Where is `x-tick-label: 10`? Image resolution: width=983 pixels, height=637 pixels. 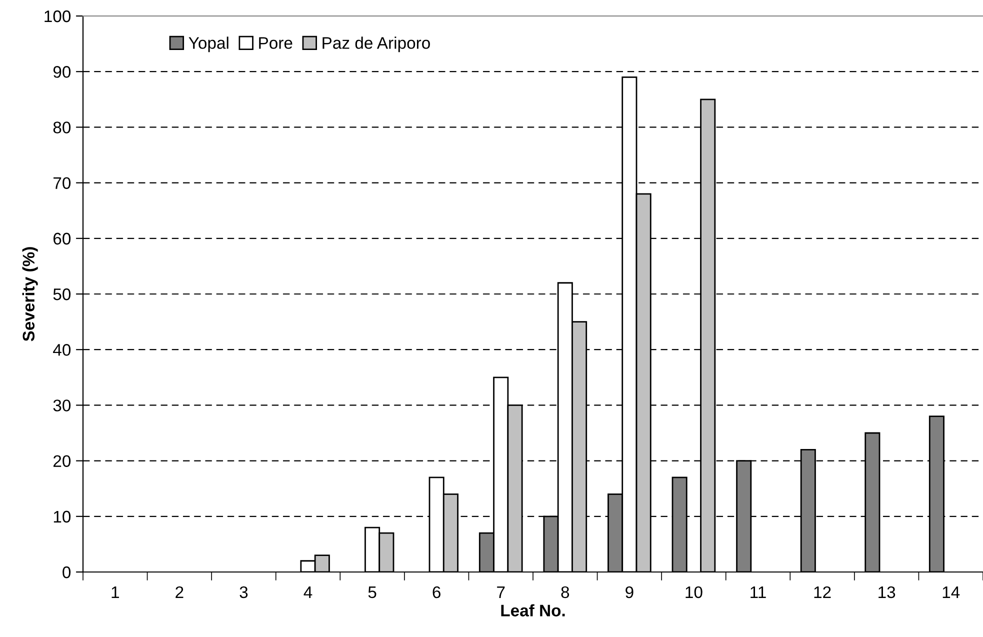
x-tick-label: 10 is located at coordinates (694, 592).